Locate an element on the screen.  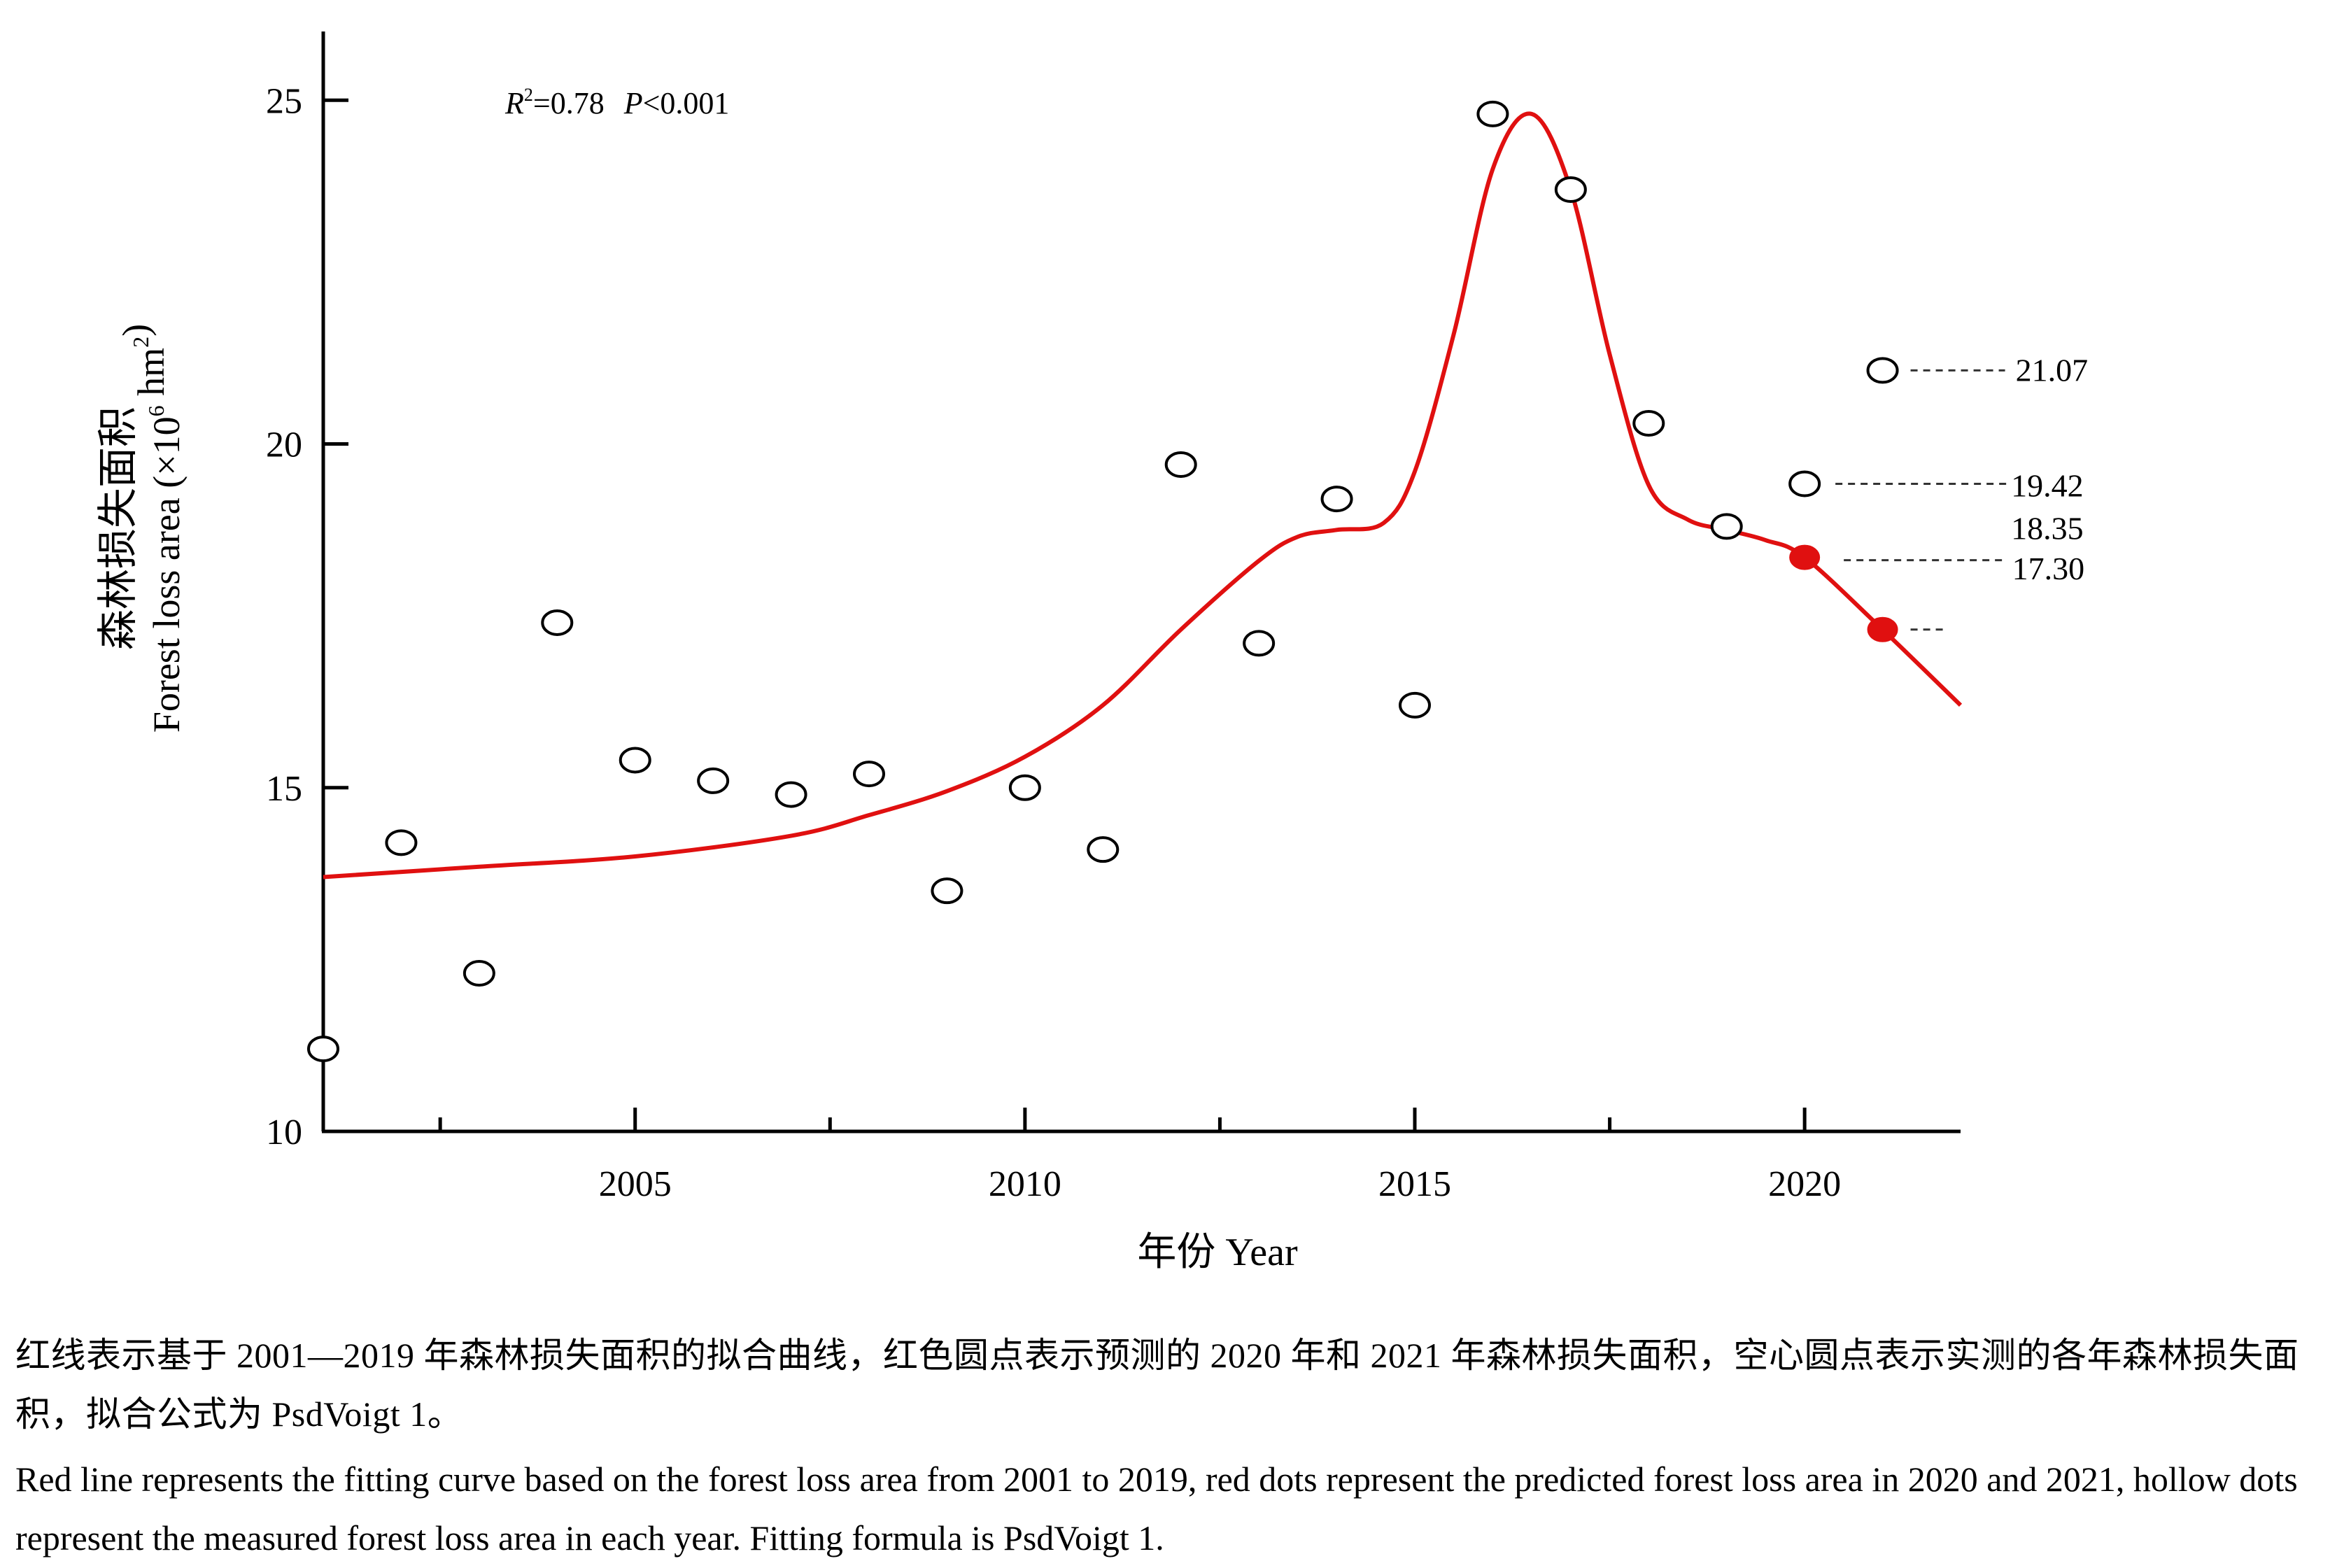
value-label-layer: 21.07 19.42 18.35 17.30 is located at coordinates (1962, 491).